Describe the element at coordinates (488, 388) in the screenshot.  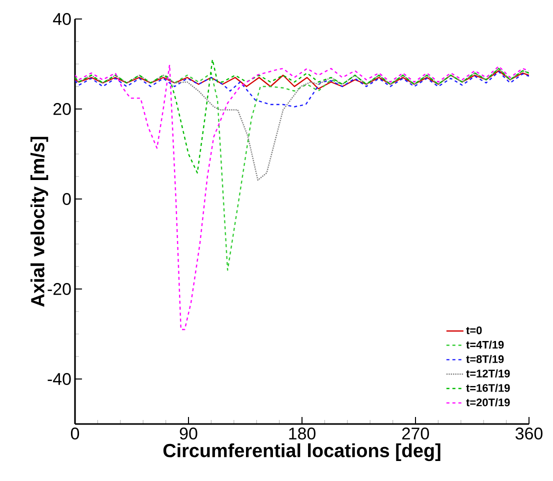
I see `legend-label: t=16T/19` at that location.